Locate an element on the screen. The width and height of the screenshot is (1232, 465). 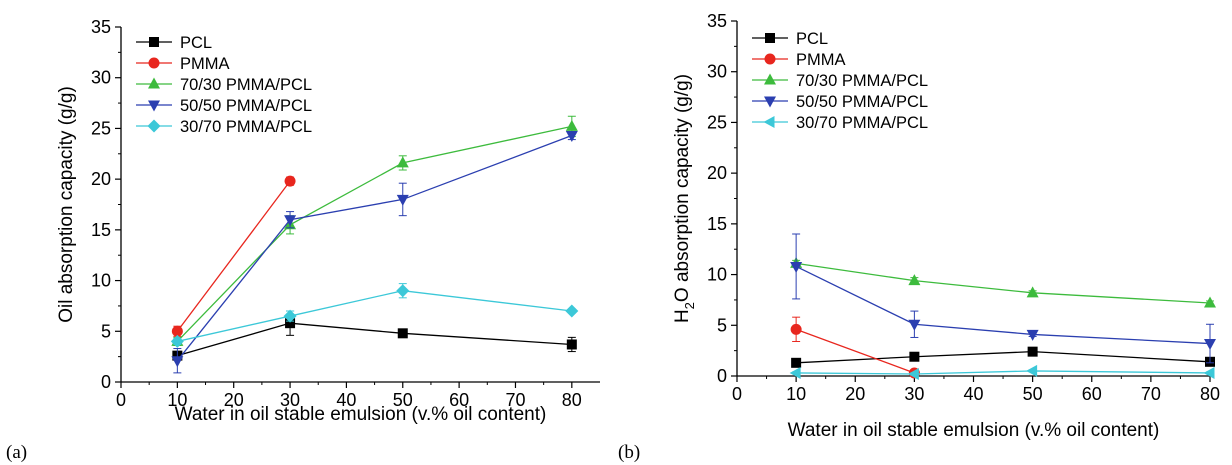
series-70-30-pmma-pcl is located at coordinates (1003, 282).